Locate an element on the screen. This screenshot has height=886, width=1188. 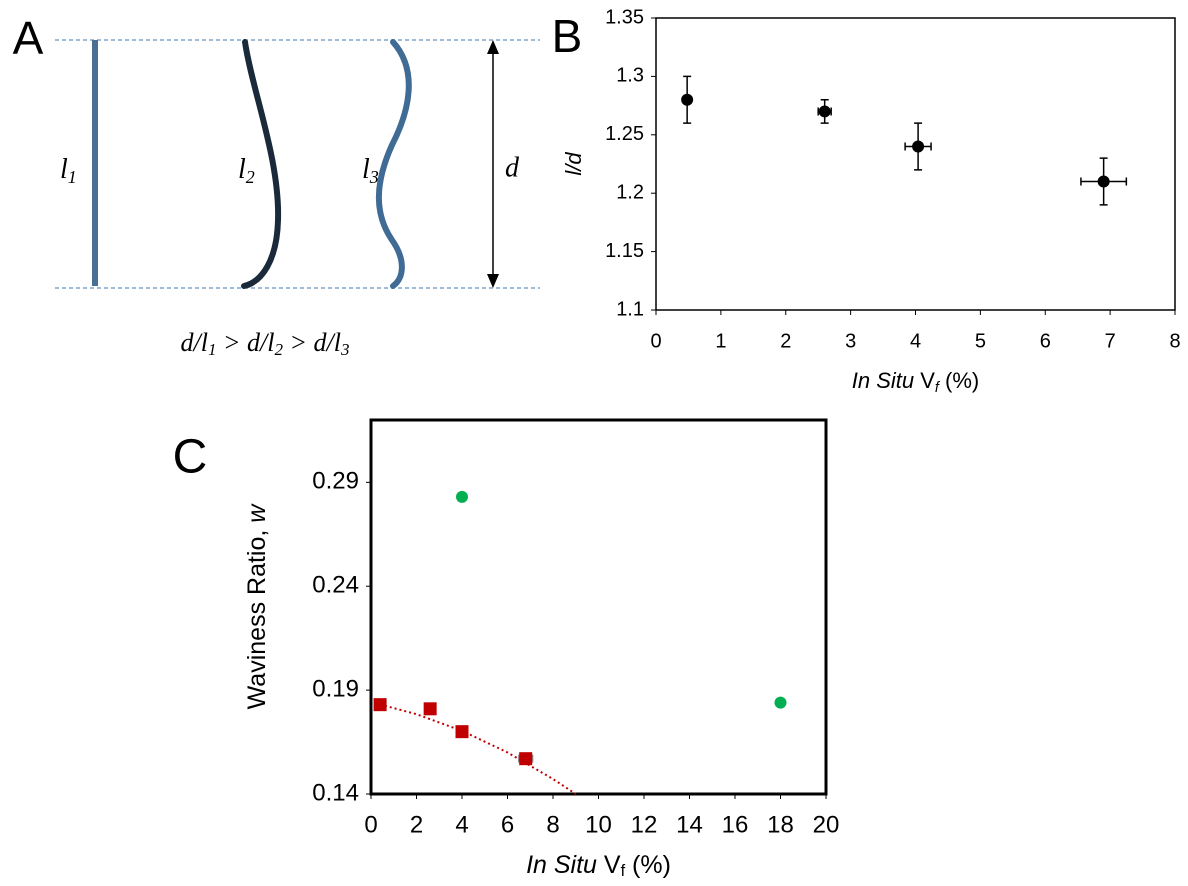
panel-label: C is located at coordinates (190, 457).